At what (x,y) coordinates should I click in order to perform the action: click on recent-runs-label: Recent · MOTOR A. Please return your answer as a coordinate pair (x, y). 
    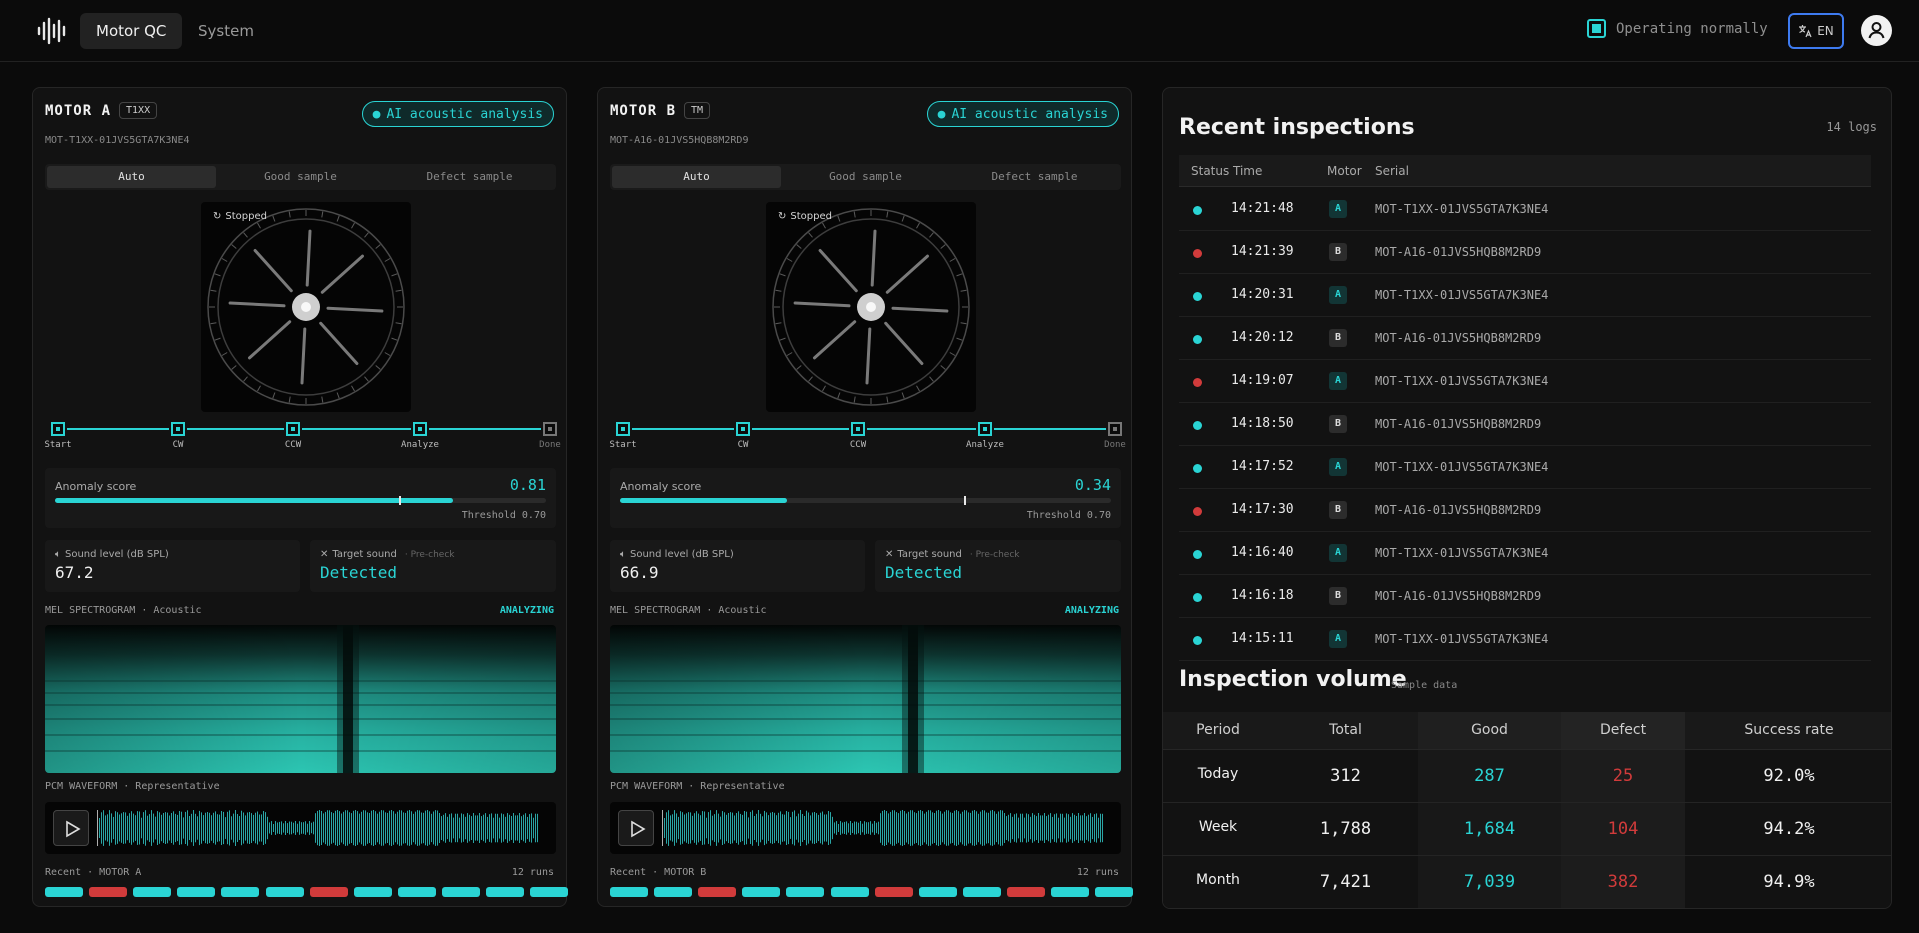
    Looking at the image, I should click on (93, 872).